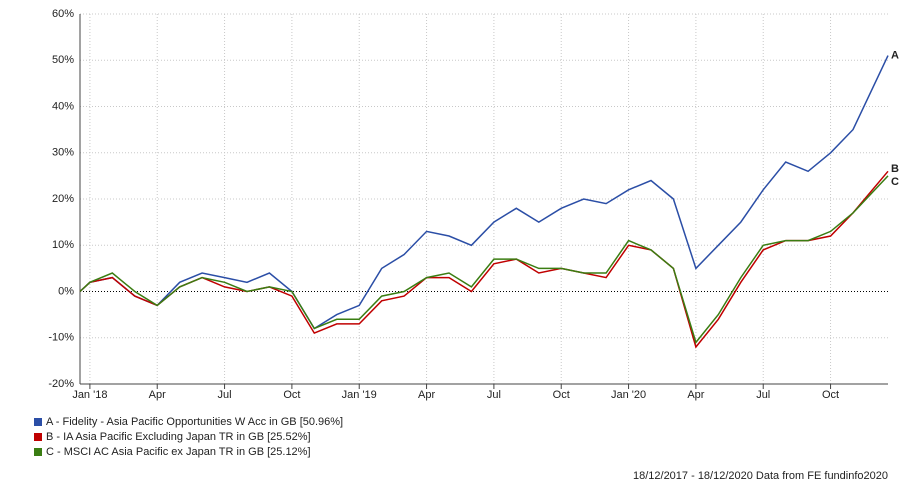  Describe the element at coordinates (63, 106) in the screenshot. I see `y-tick-label: 40%` at that location.